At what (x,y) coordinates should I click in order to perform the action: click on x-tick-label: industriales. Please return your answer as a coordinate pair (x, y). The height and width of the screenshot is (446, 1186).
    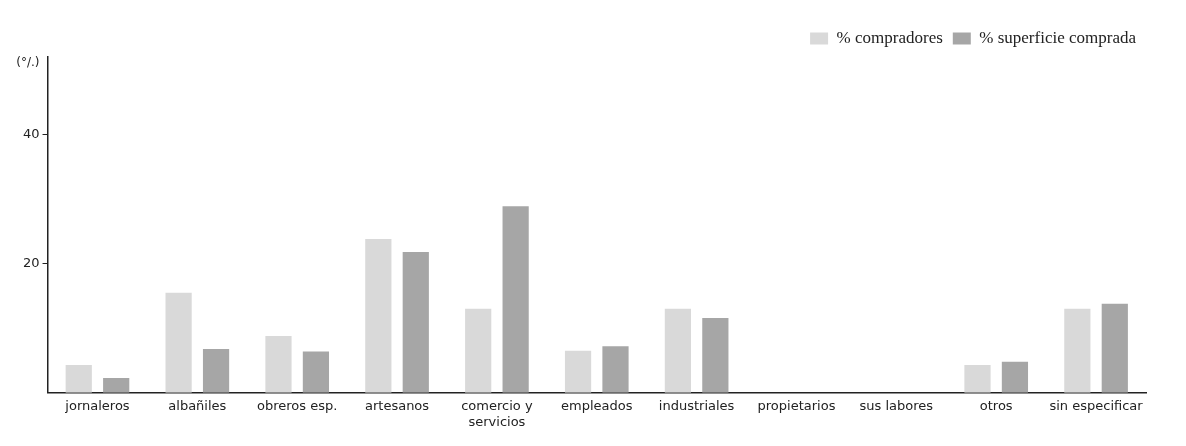
    Looking at the image, I should click on (696, 405).